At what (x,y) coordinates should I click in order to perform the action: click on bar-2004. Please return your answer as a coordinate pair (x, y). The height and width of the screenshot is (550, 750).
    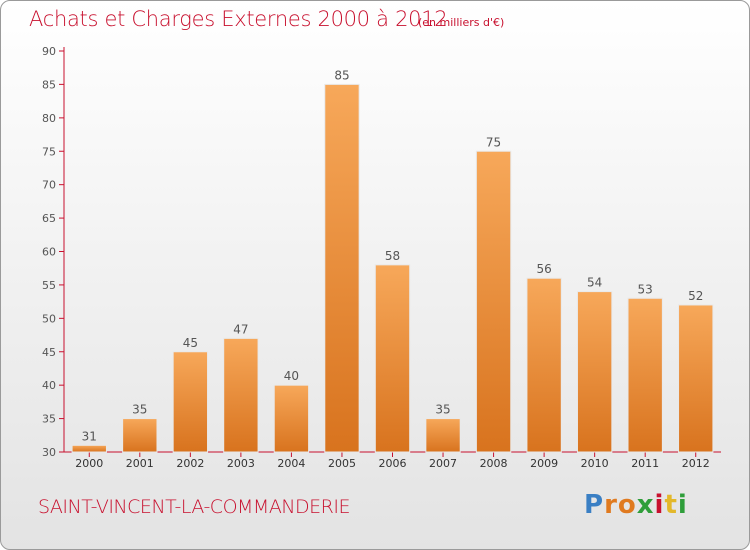
    Looking at the image, I should click on (291, 418).